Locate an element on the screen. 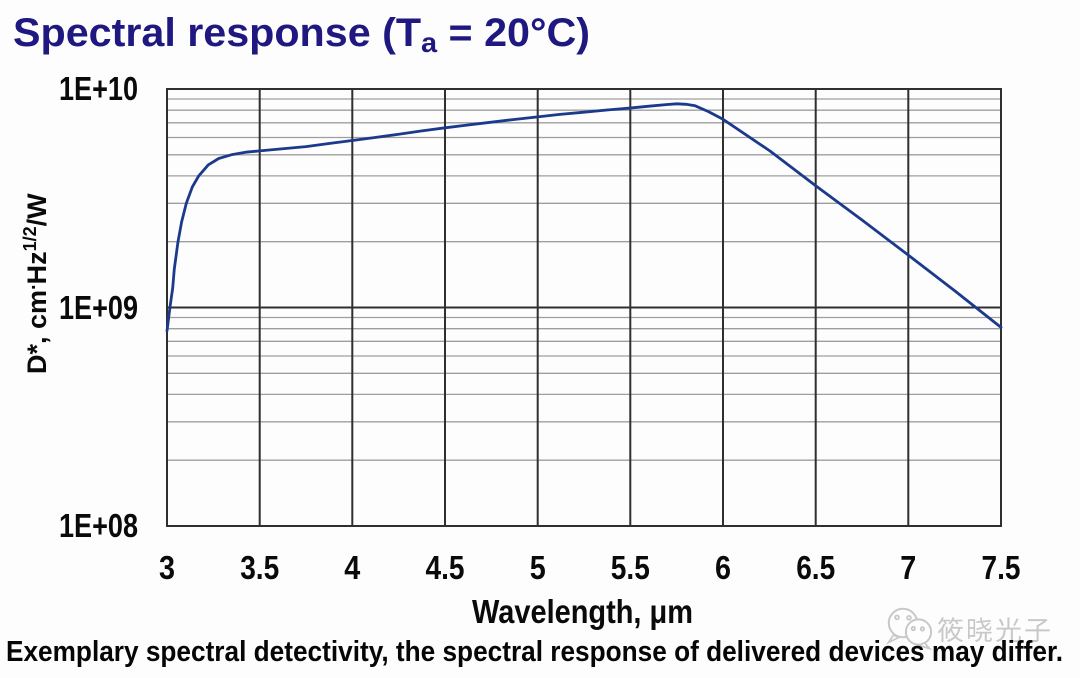  svg-text: 5.5 is located at coordinates (630, 567).